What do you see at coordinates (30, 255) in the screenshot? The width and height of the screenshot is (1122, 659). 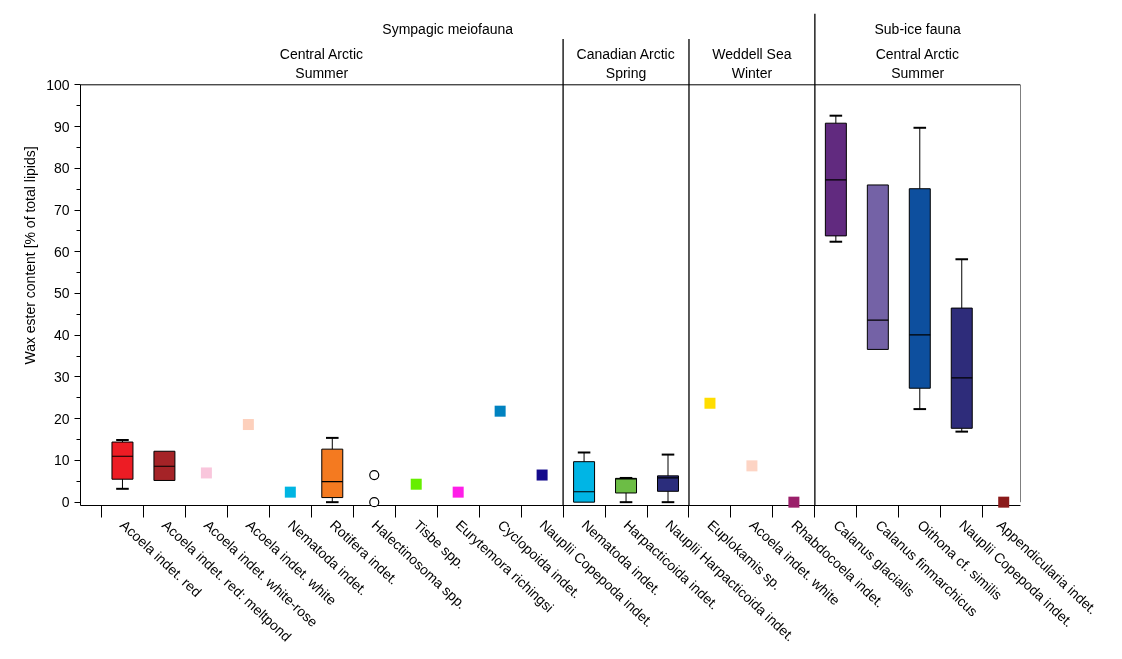 I see `y-axis-title: Wax ester content [% of total lipids]` at bounding box center [30, 255].